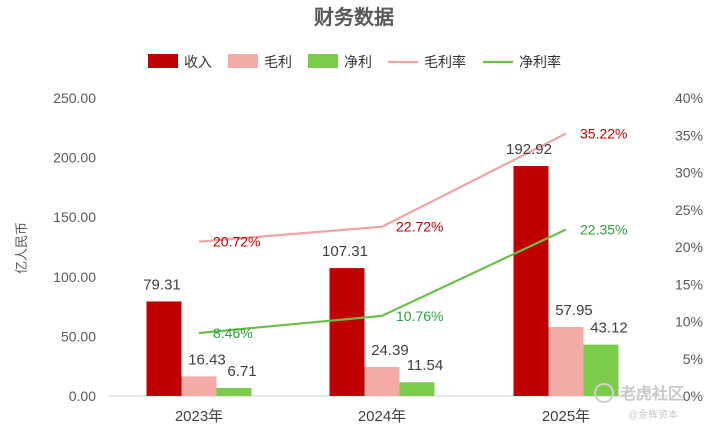 This screenshot has width=709, height=434. I want to click on bar-value-label: 192.92, so click(529, 149).